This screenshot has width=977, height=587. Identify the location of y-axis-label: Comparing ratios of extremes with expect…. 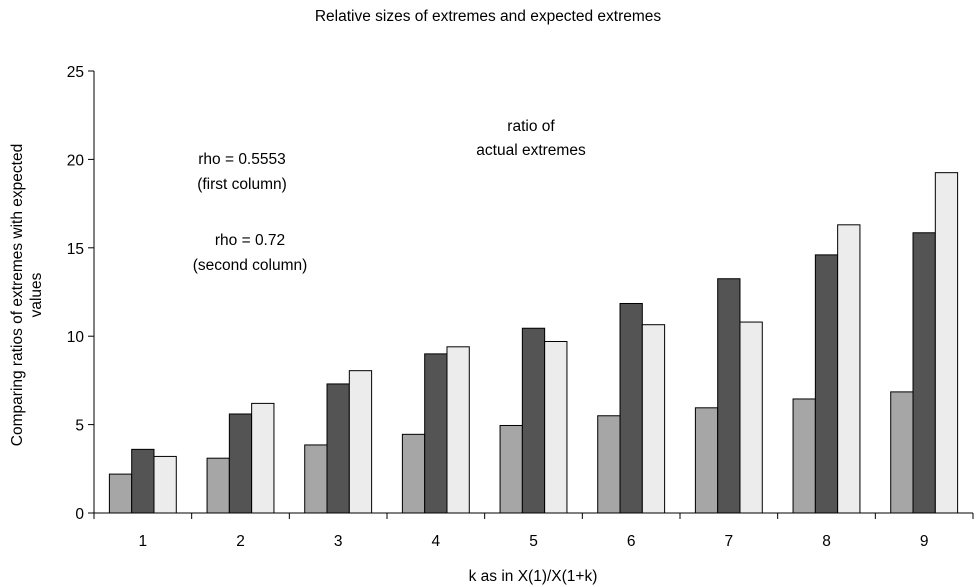
(27, 295).